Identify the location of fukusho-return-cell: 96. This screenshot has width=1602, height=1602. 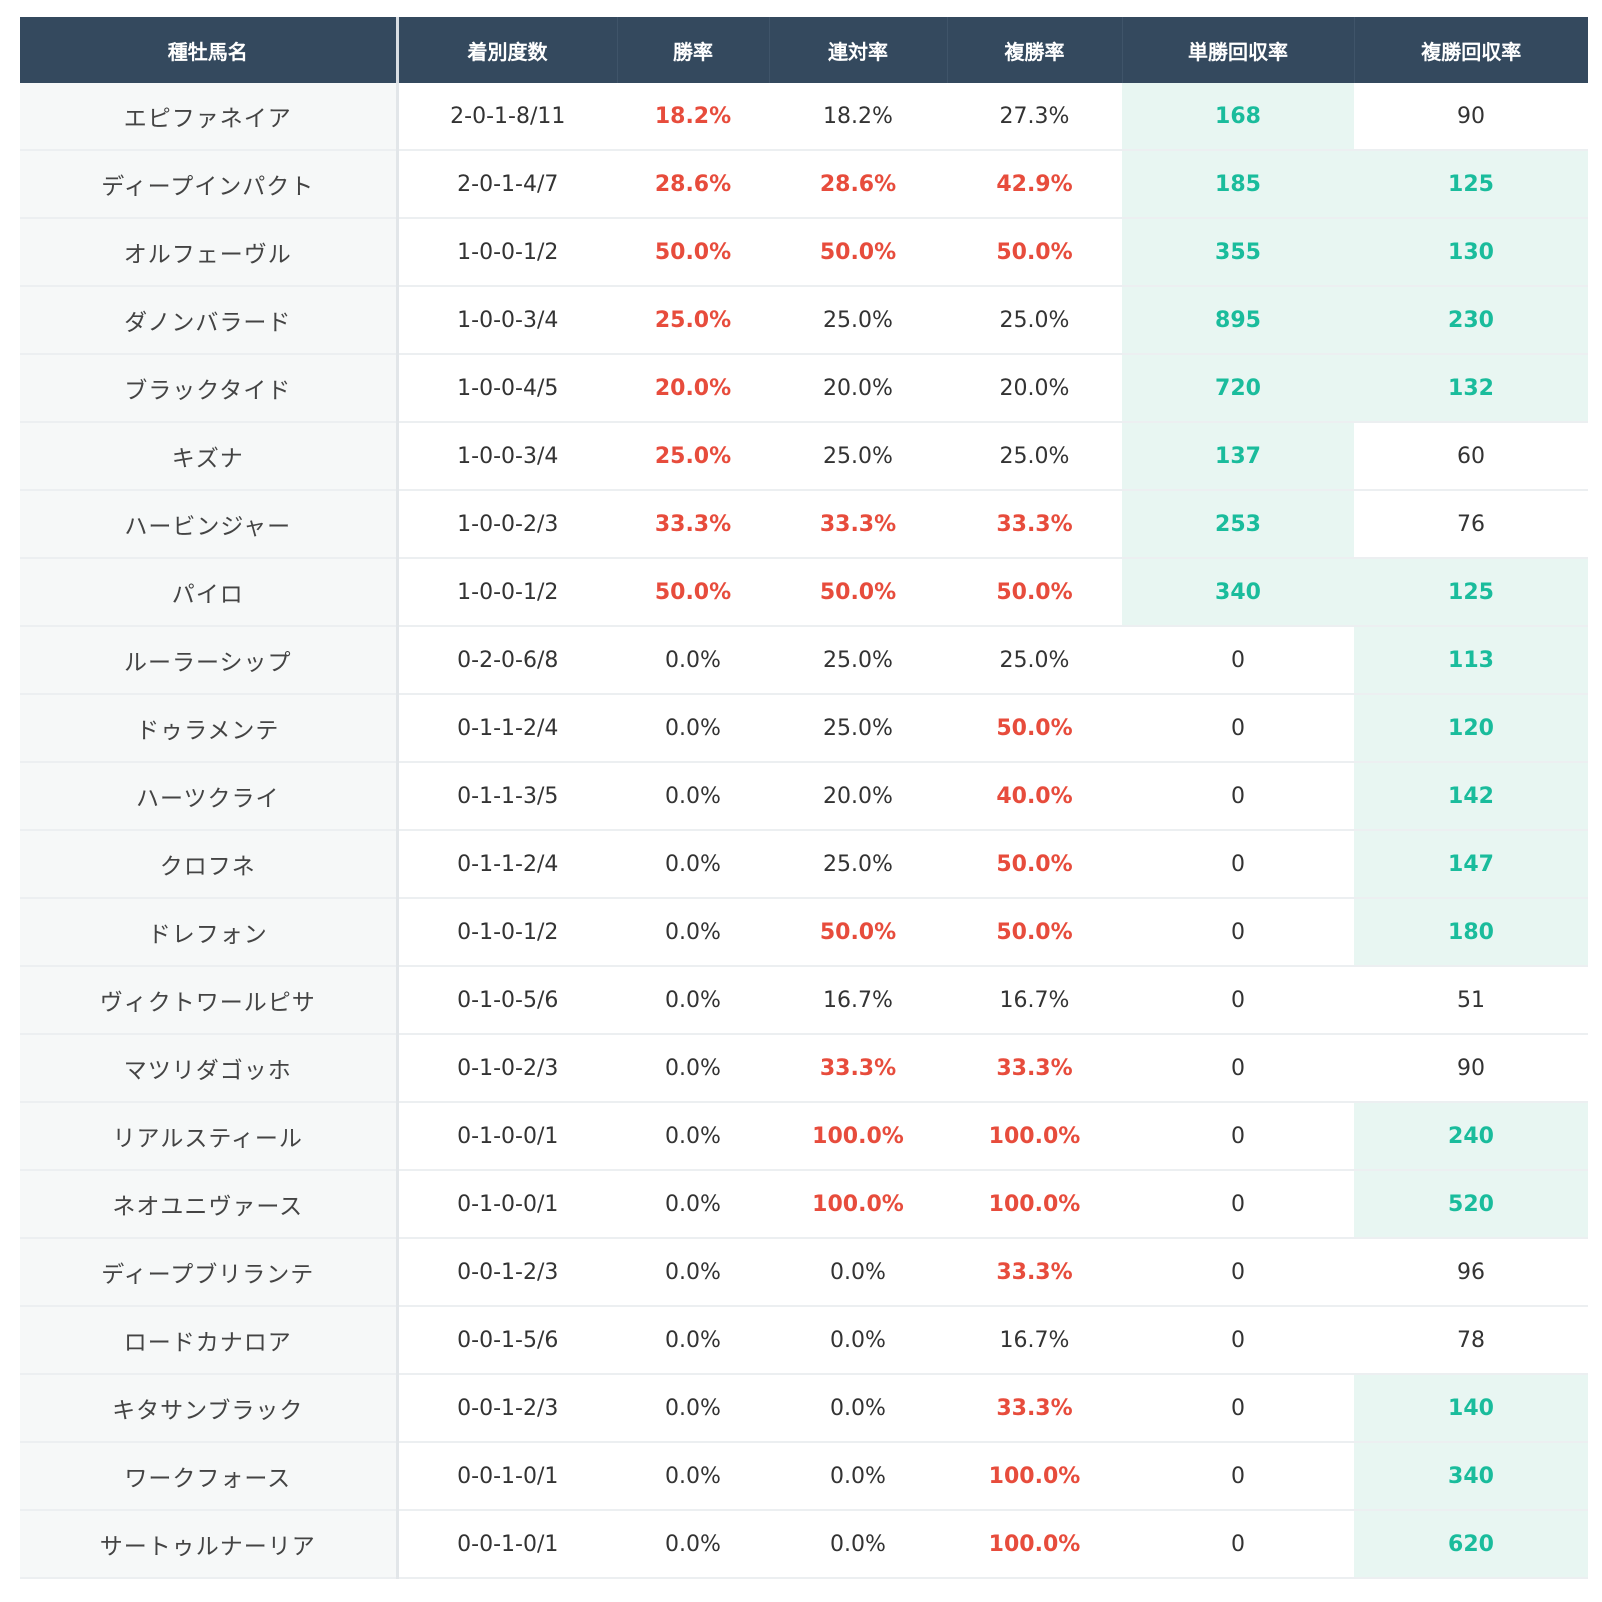
(1471, 1272).